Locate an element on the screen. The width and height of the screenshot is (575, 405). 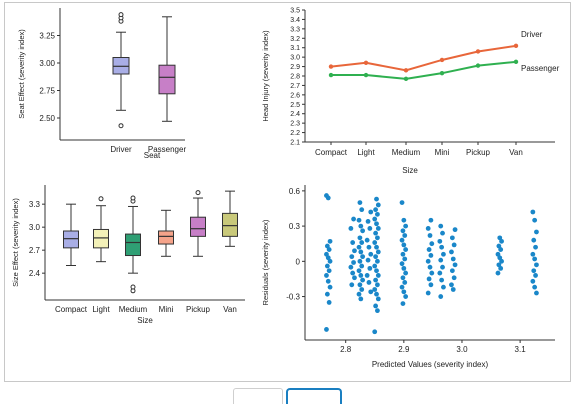
size-outlier is located at coordinates (133, 198).